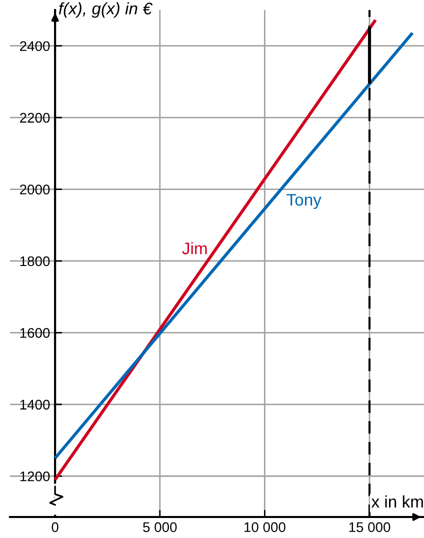 The image size is (424, 538). Describe the element at coordinates (35, 405) in the screenshot. I see `y-tick-label: 1400` at that location.